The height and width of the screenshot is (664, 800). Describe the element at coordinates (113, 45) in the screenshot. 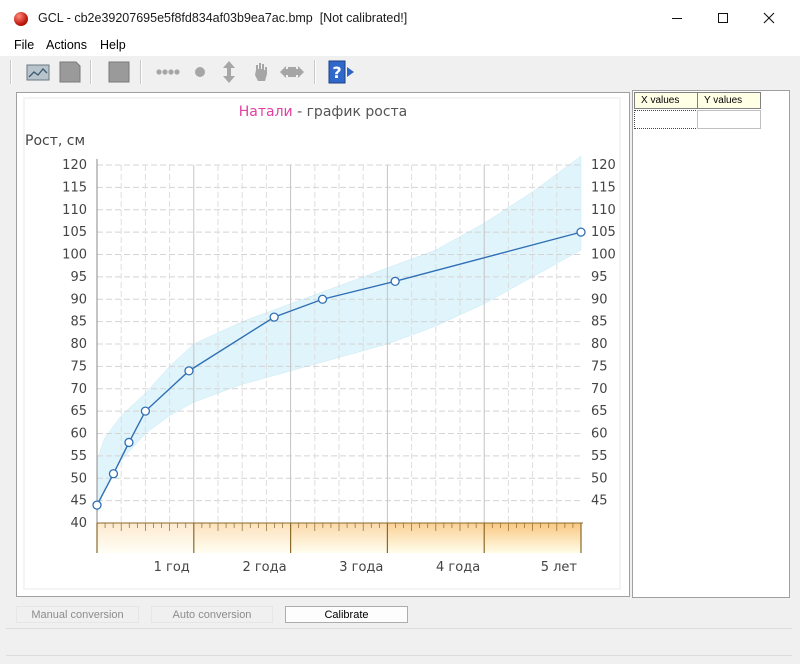

I see `menu-help: Help` at that location.